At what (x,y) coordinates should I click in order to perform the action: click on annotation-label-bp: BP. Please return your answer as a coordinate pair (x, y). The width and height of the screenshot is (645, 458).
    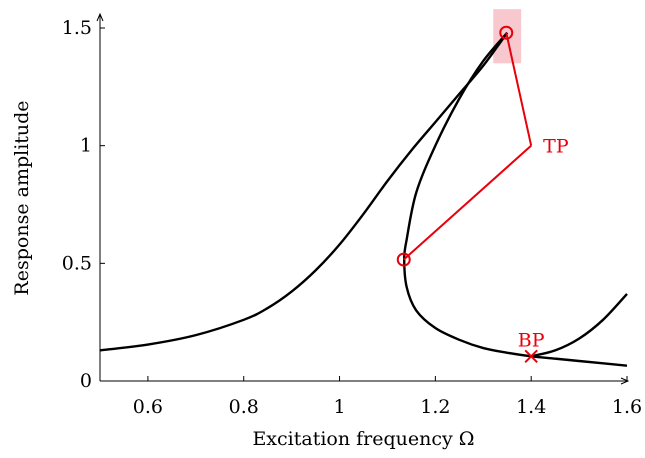
    Looking at the image, I should click on (531, 340).